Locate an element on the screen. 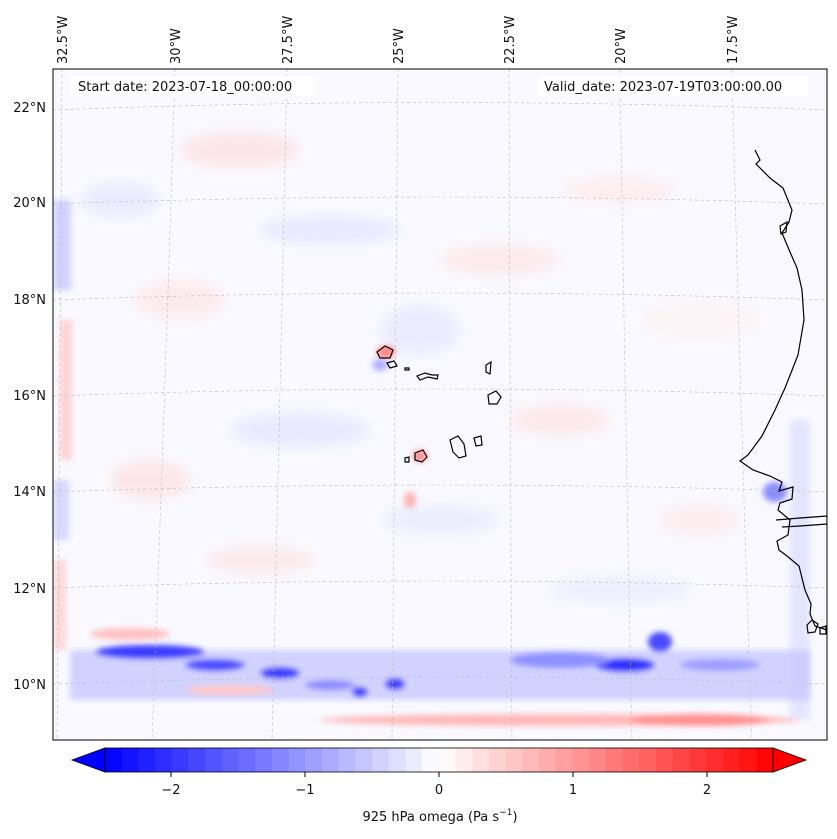 This screenshot has height=839, width=837. colorbar-label-exponent: −1 is located at coordinates (505, 813).